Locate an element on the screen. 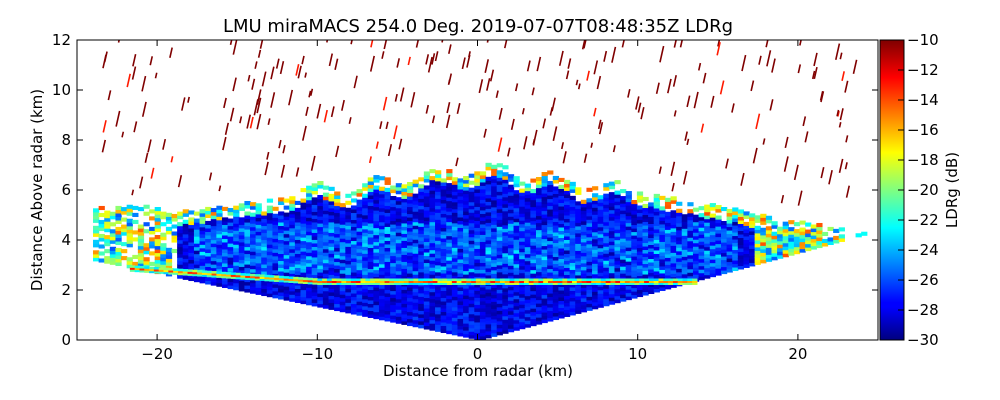 This screenshot has width=1000, height=400. x-axis-title: Distance from radar (km) is located at coordinates (478, 371).